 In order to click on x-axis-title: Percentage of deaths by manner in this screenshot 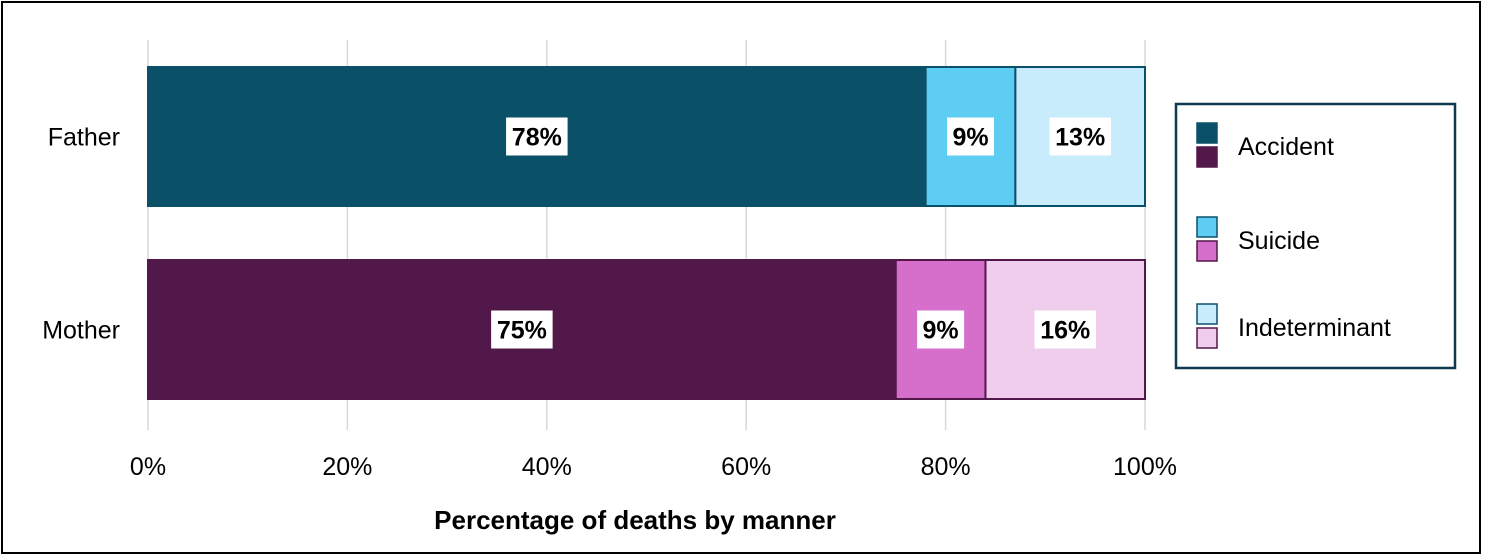, I will do `click(635, 520)`.